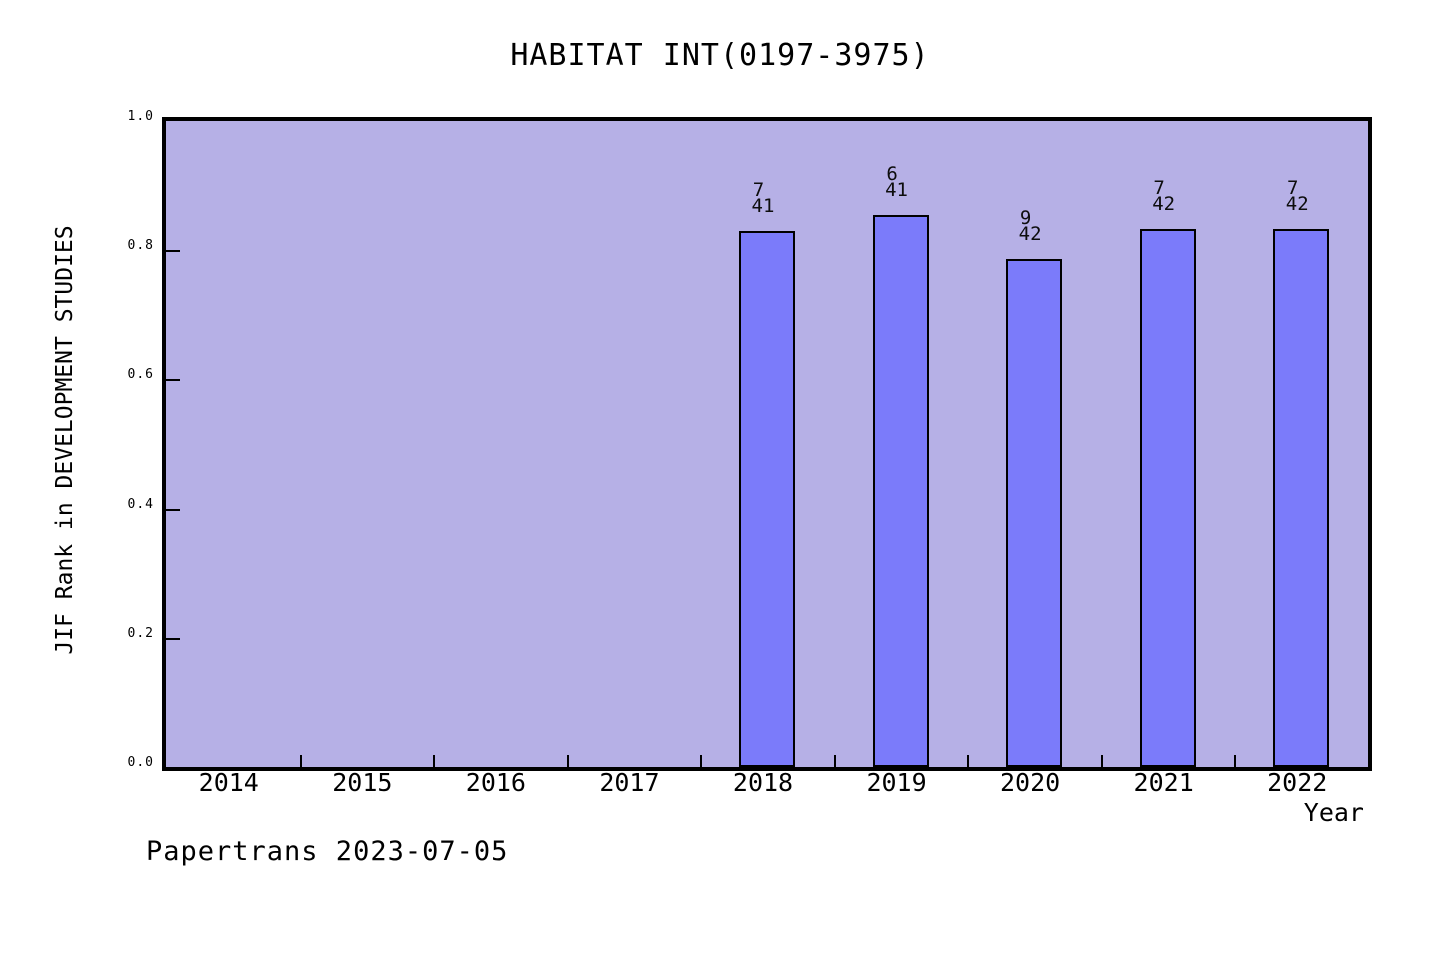  I want to click on bar-2021, so click(1167, 497).